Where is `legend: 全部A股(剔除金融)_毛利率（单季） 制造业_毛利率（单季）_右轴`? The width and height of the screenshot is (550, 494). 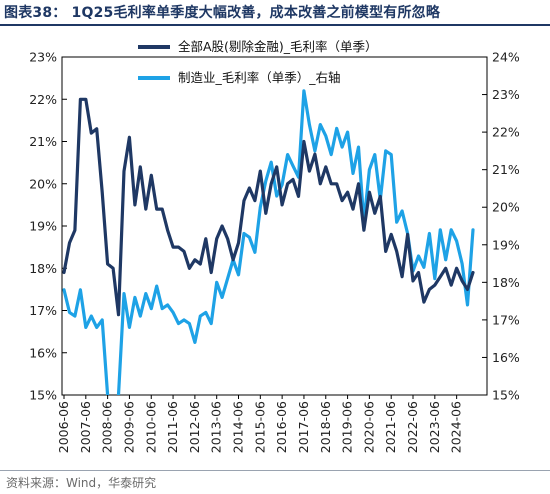
legend: 全部A股(剔除金融)_毛利率（单季） 制造业_毛利率（单季）_右轴 is located at coordinates (258, 62).